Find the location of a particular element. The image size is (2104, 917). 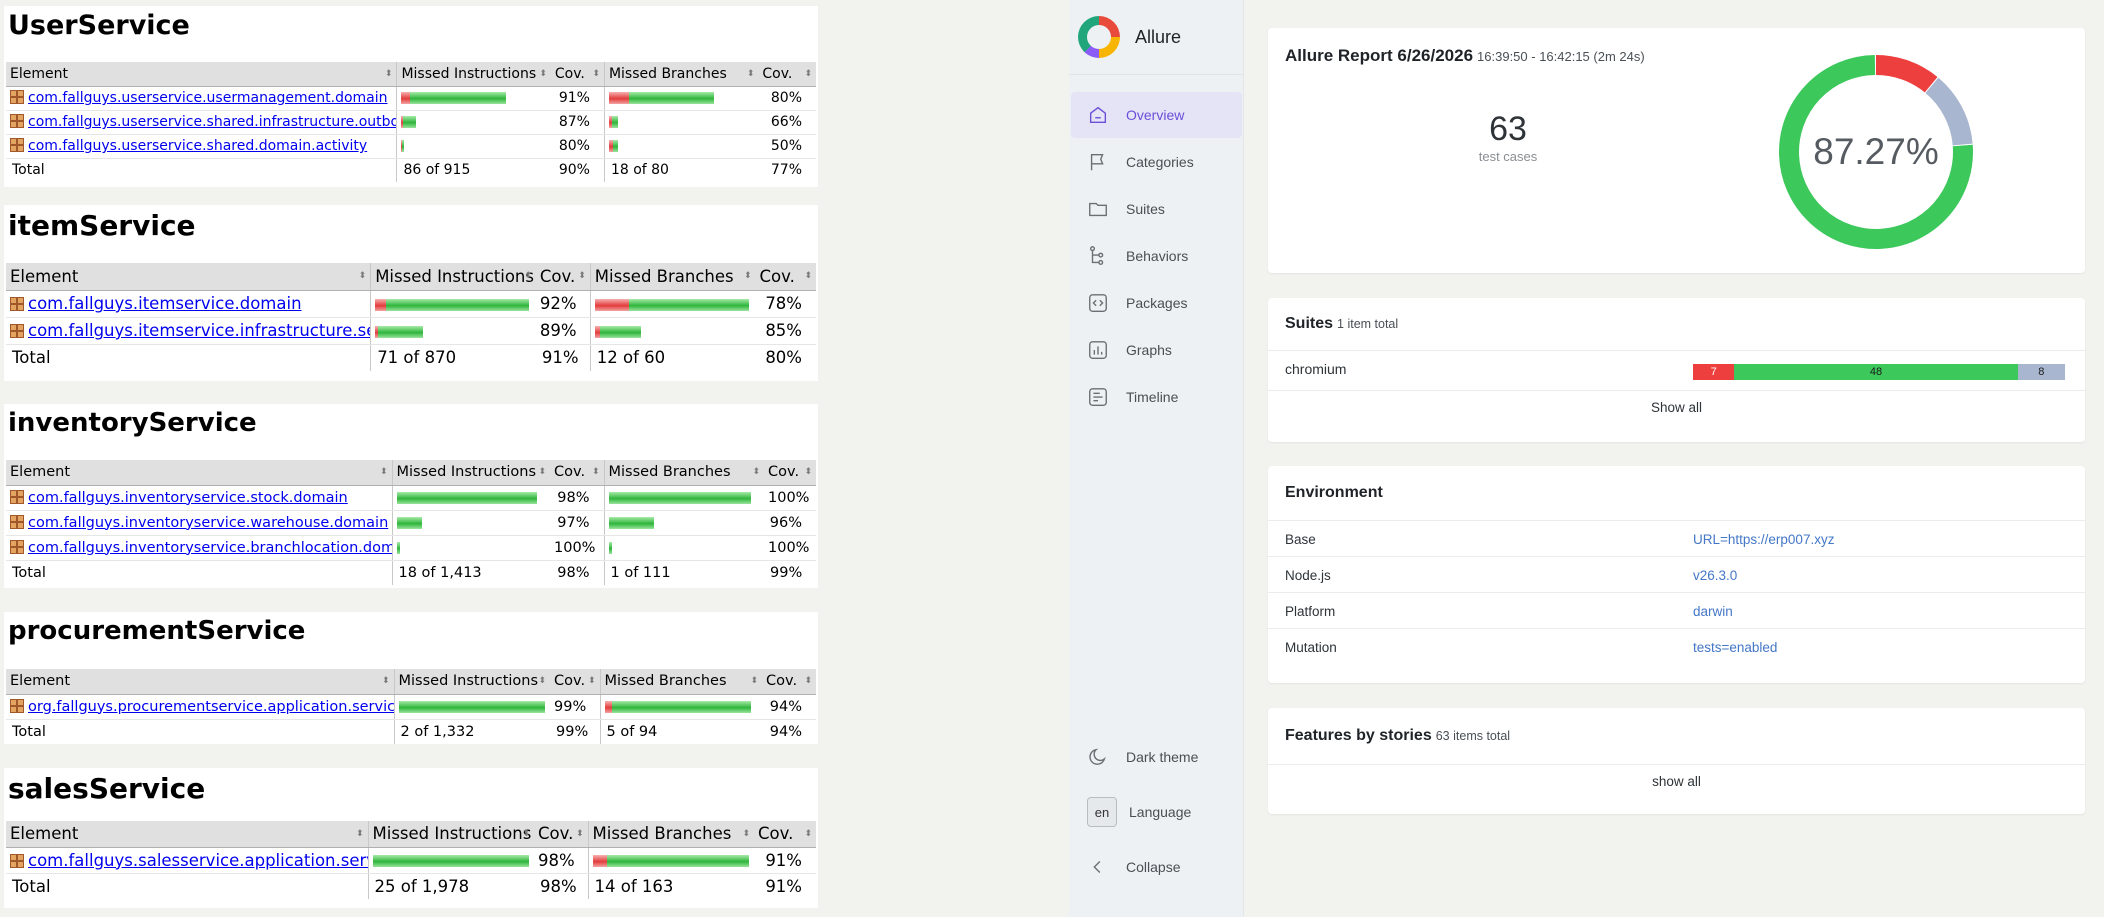

total-instructions: 71 of 870 is located at coordinates (453, 357).